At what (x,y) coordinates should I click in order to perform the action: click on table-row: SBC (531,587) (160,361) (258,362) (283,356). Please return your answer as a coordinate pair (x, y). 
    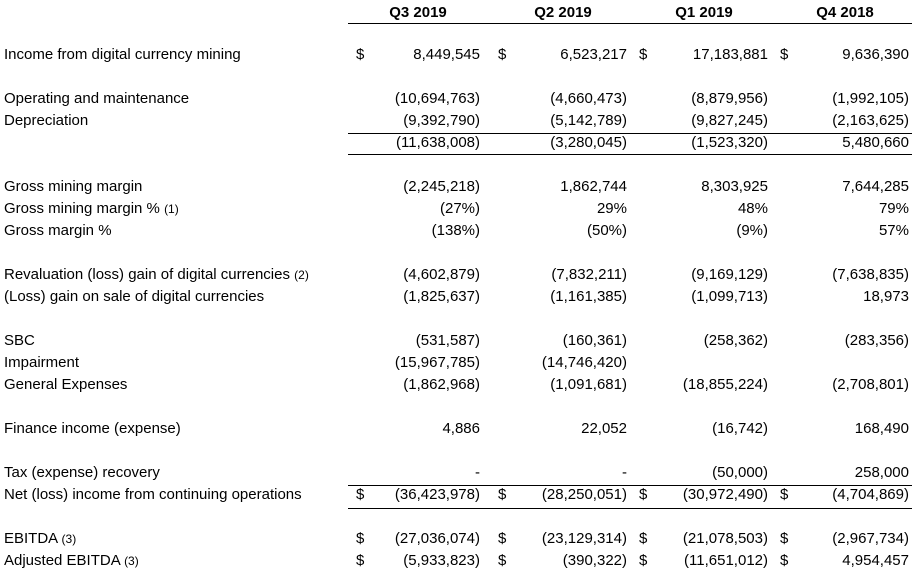
    Looking at the image, I should click on (457, 341).